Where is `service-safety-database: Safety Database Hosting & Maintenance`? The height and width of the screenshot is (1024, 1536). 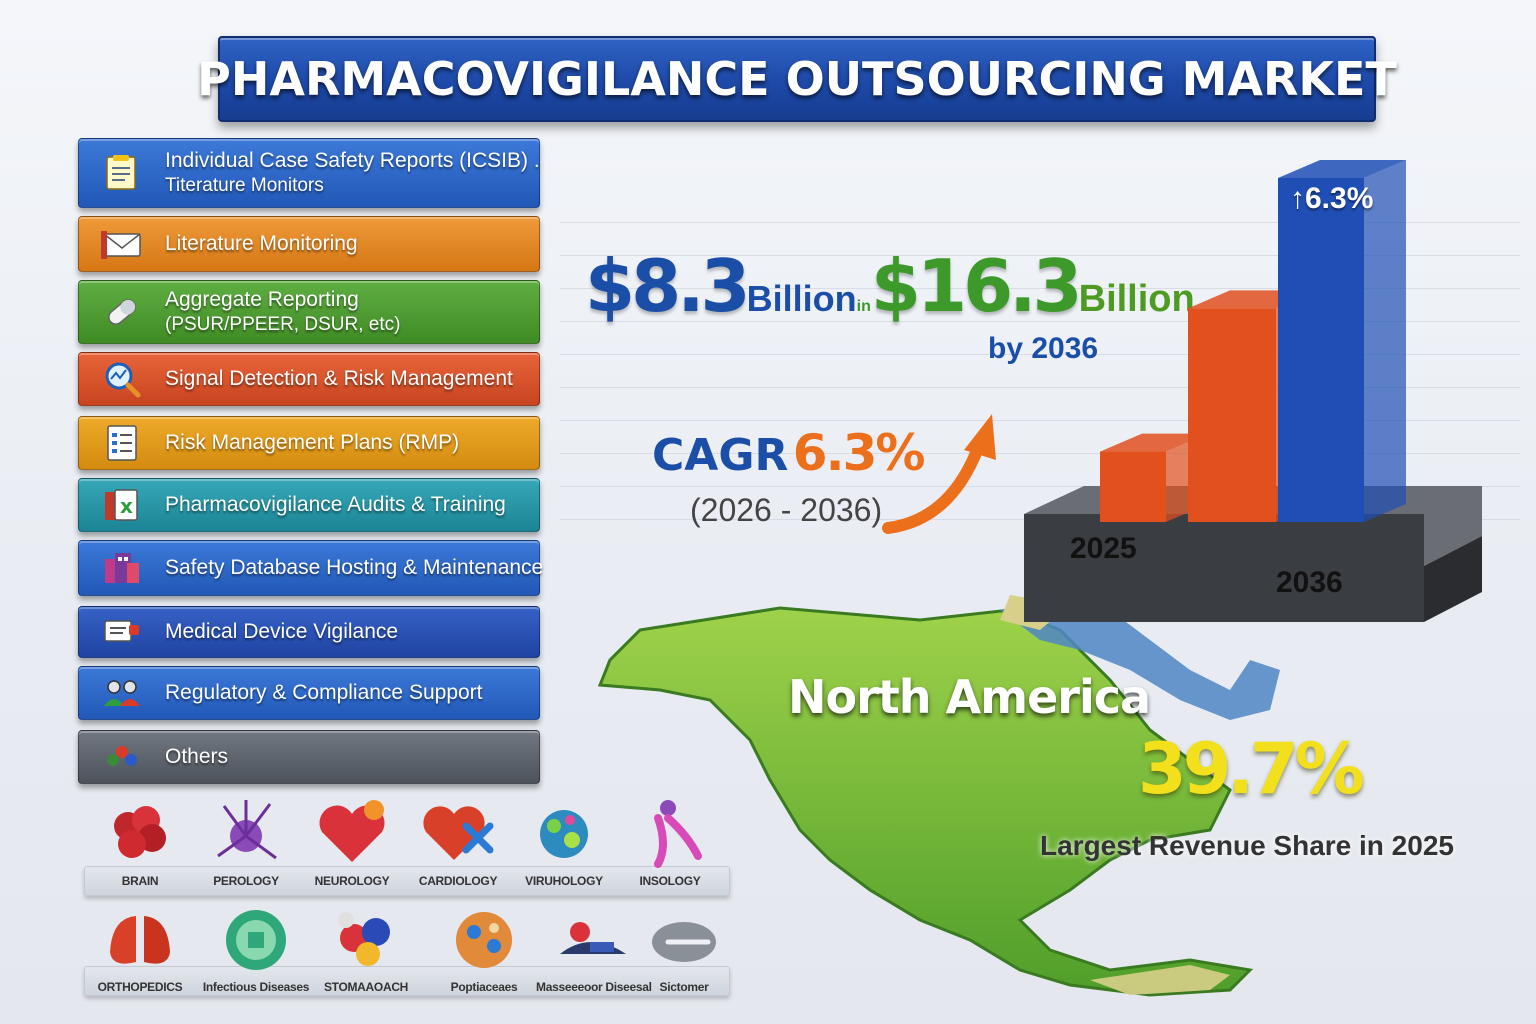 service-safety-database: Safety Database Hosting & Maintenance is located at coordinates (311, 568).